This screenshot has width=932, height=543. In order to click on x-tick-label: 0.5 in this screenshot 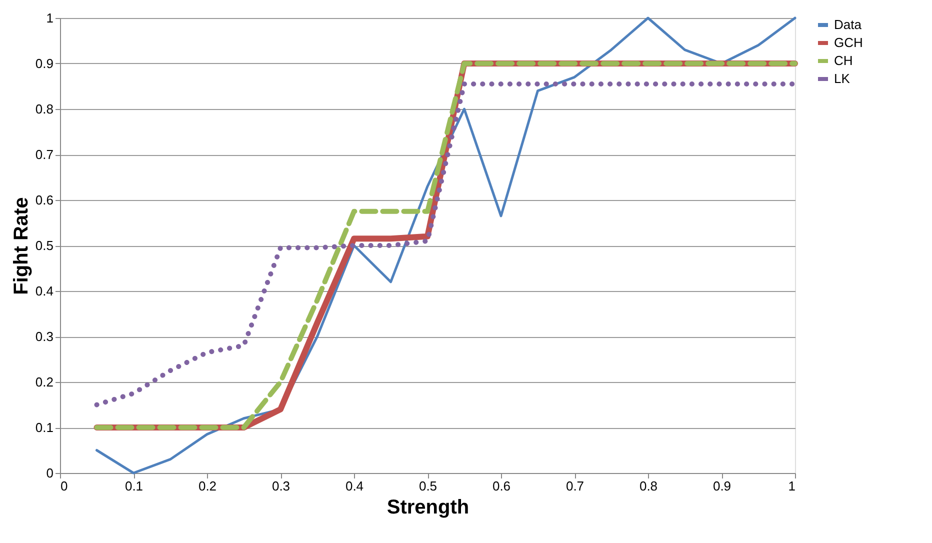, I will do `click(428, 486)`.